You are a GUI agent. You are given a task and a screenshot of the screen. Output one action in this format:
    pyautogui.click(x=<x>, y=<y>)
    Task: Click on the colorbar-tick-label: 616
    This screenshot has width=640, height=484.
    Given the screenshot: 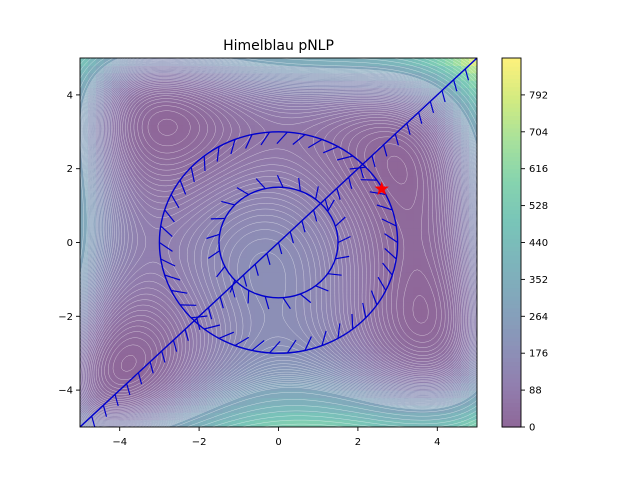 What is the action you would take?
    pyautogui.click(x=538, y=169)
    